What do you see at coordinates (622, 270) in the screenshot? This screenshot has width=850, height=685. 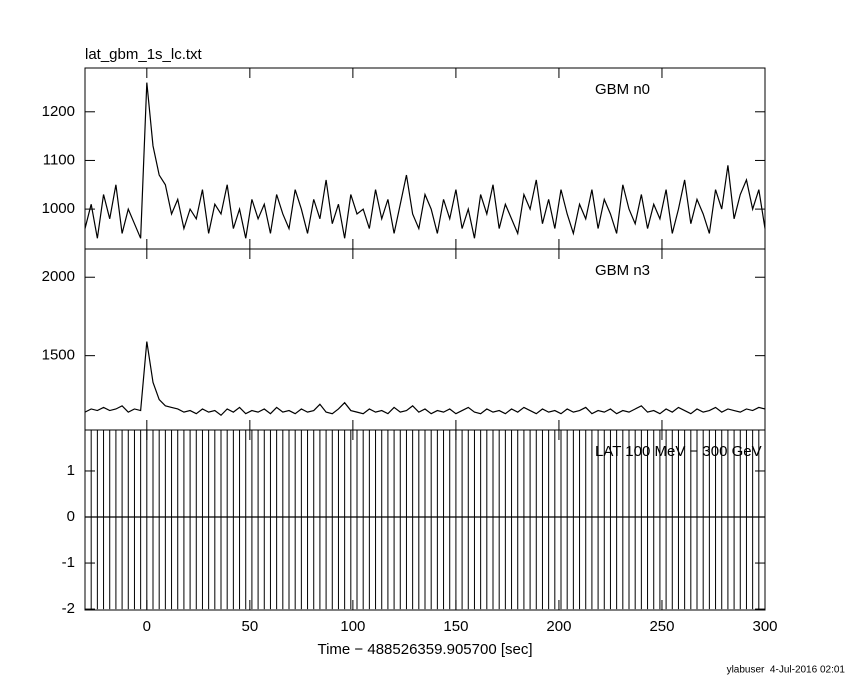 I see `panel-label: GBM n3` at bounding box center [622, 270].